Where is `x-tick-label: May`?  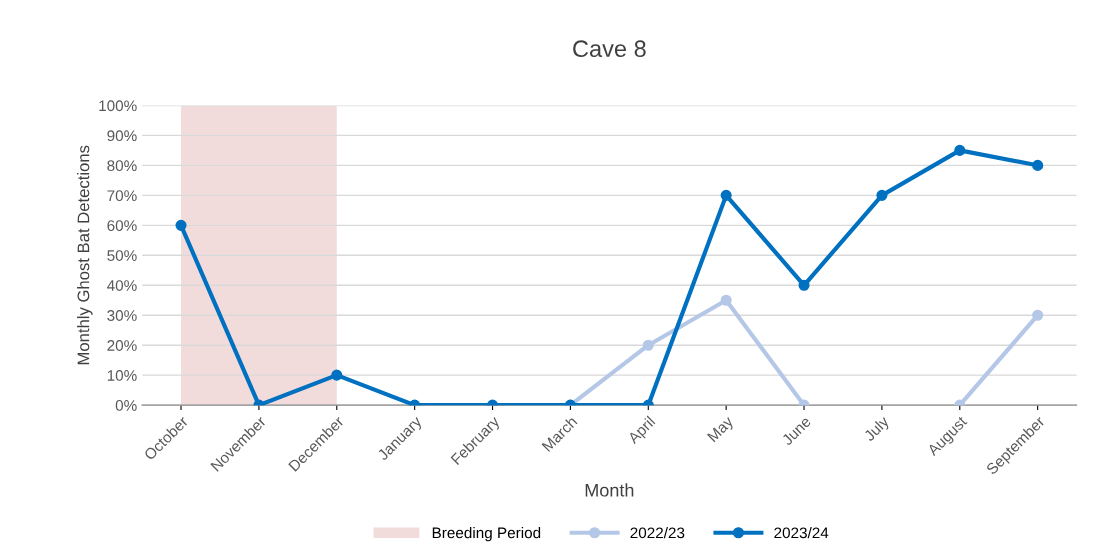
x-tick-label: May is located at coordinates (722, 430).